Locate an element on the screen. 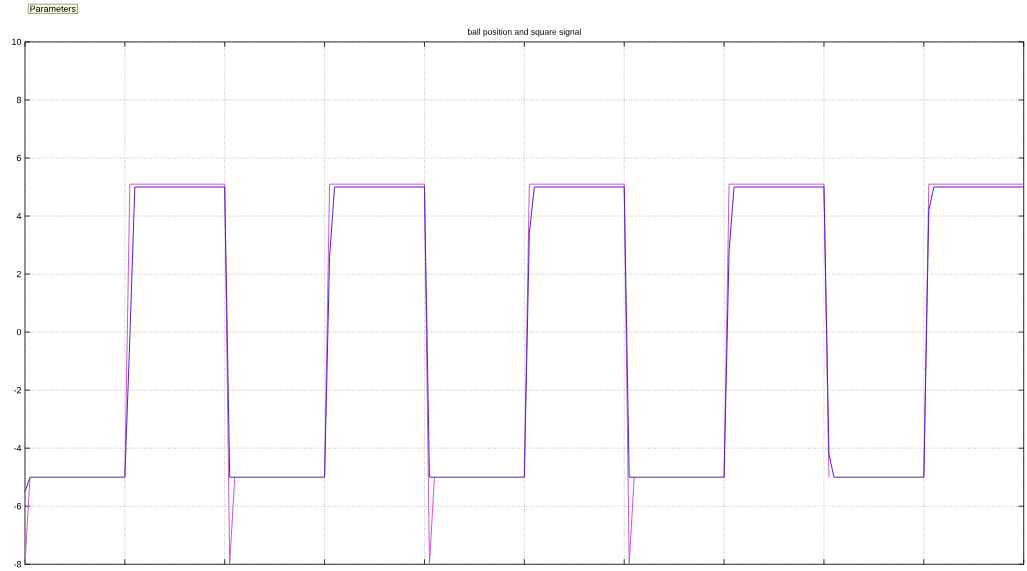 The image size is (1027, 571). chart-title: ball position and square signal is located at coordinates (524, 32).